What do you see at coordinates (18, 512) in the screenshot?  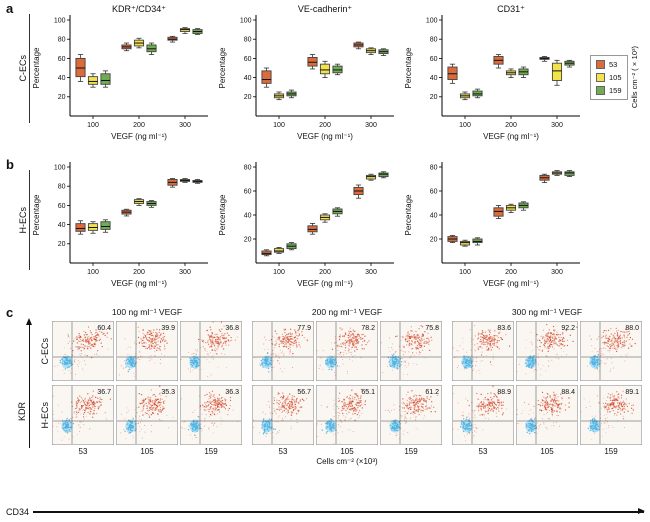 I see `cd34-axis-label: CD34` at bounding box center [18, 512].